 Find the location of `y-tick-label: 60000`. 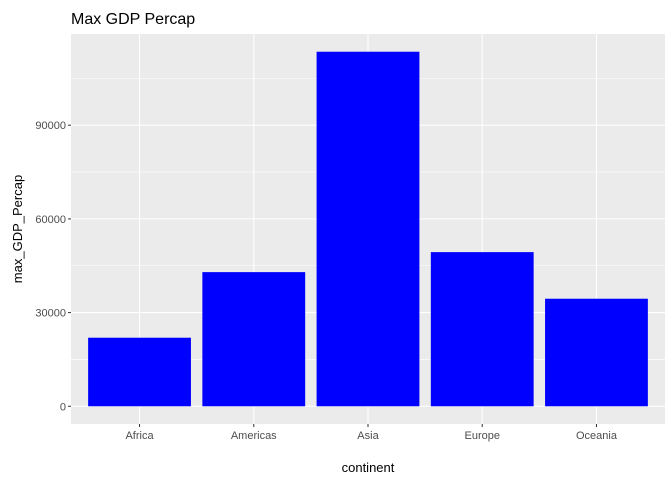

y-tick-label: 60000 is located at coordinates (50, 220).